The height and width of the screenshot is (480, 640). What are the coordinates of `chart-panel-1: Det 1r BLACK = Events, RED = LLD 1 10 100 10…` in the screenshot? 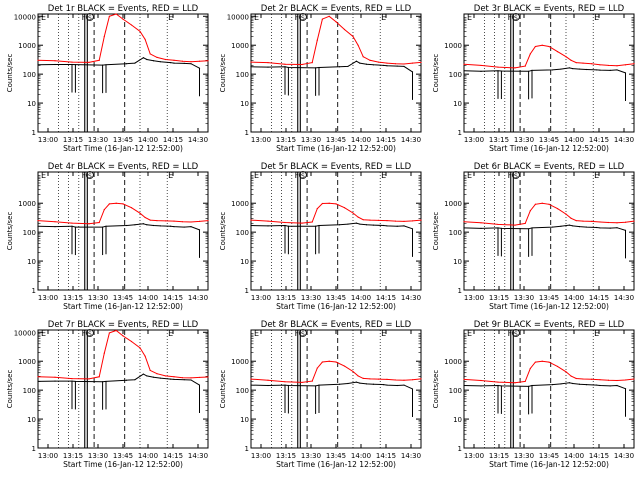 It's located at (107, 78).